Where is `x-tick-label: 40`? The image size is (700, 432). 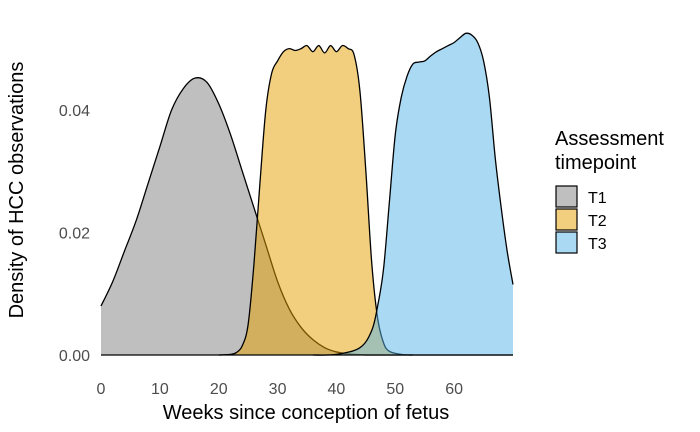
x-tick-label: 40 is located at coordinates (337, 389).